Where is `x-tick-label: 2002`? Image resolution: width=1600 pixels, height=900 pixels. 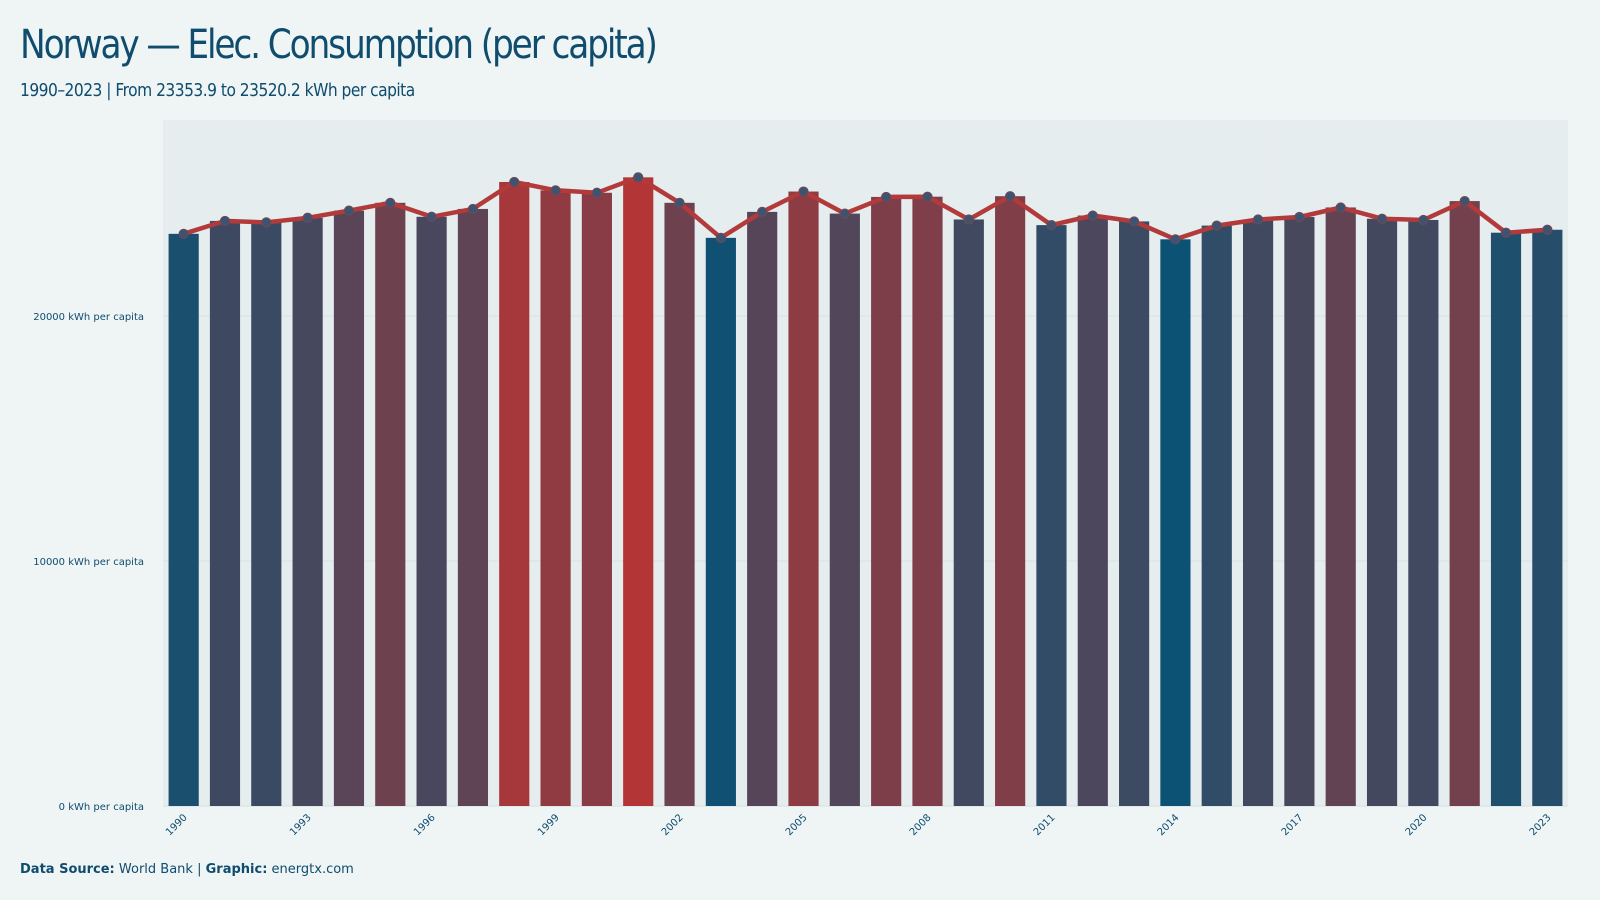
x-tick-label: 2002 is located at coordinates (673, 825).